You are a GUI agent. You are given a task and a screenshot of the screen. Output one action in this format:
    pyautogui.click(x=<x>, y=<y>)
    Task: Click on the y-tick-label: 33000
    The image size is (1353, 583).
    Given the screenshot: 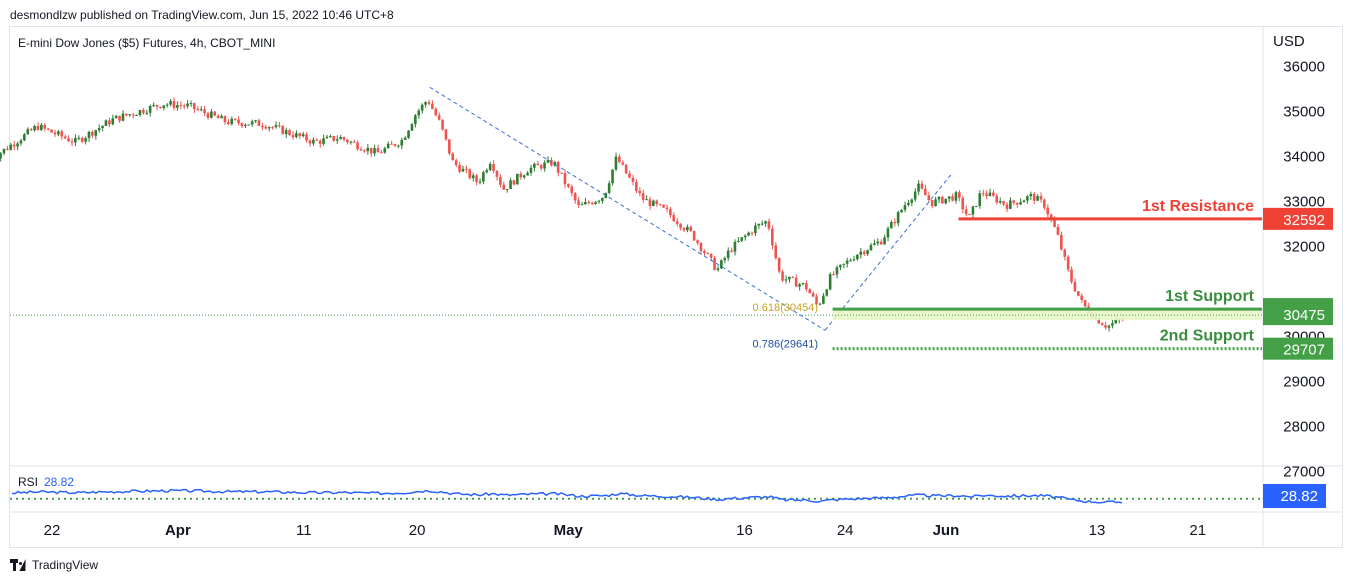 What is the action you would take?
    pyautogui.click(x=1304, y=202)
    